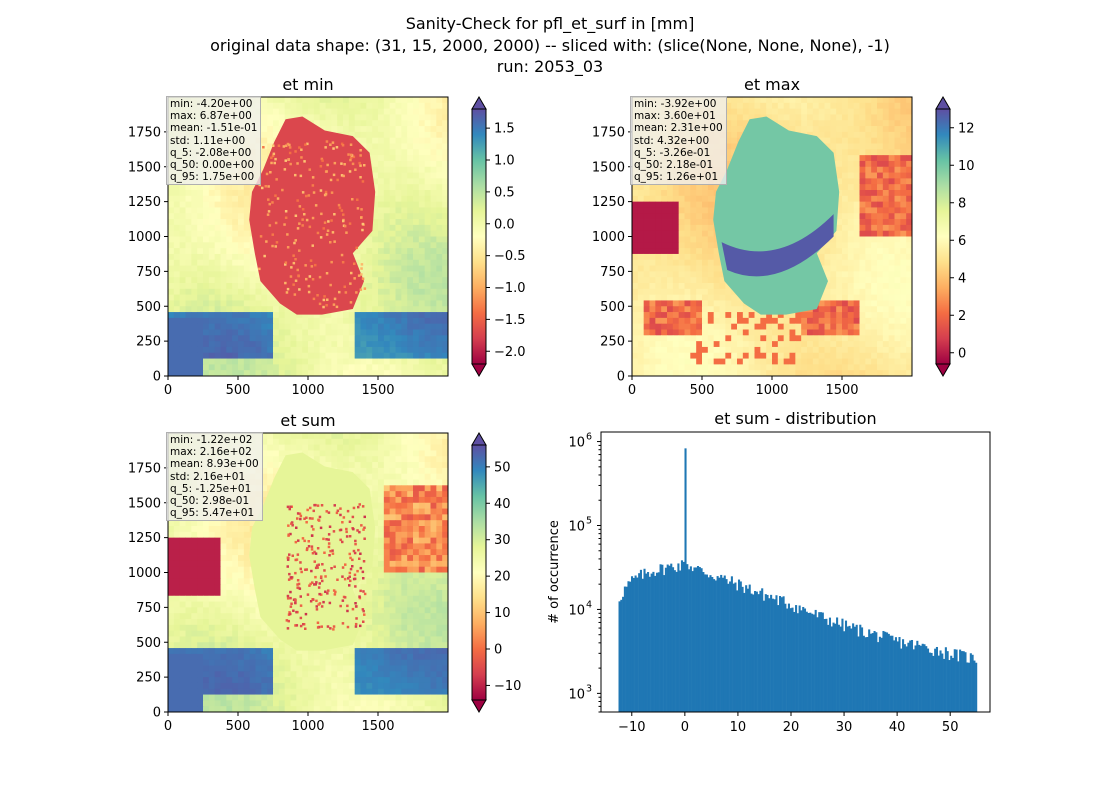 Image resolution: width=1100 pixels, height=800 pixels. Describe the element at coordinates (144, 202) in the screenshot. I see `y-tick-label: 1250` at that location.